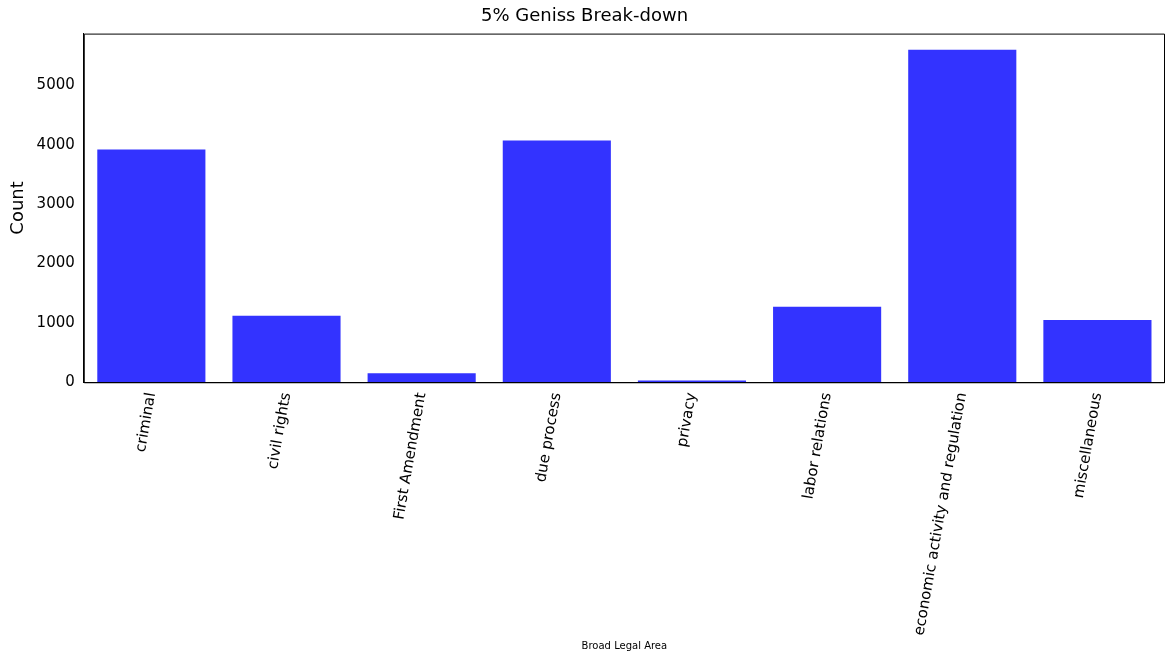 The width and height of the screenshot is (1165, 654). What do you see at coordinates (55, 202) in the screenshot?
I see `y-tick-label: 3000` at bounding box center [55, 202].